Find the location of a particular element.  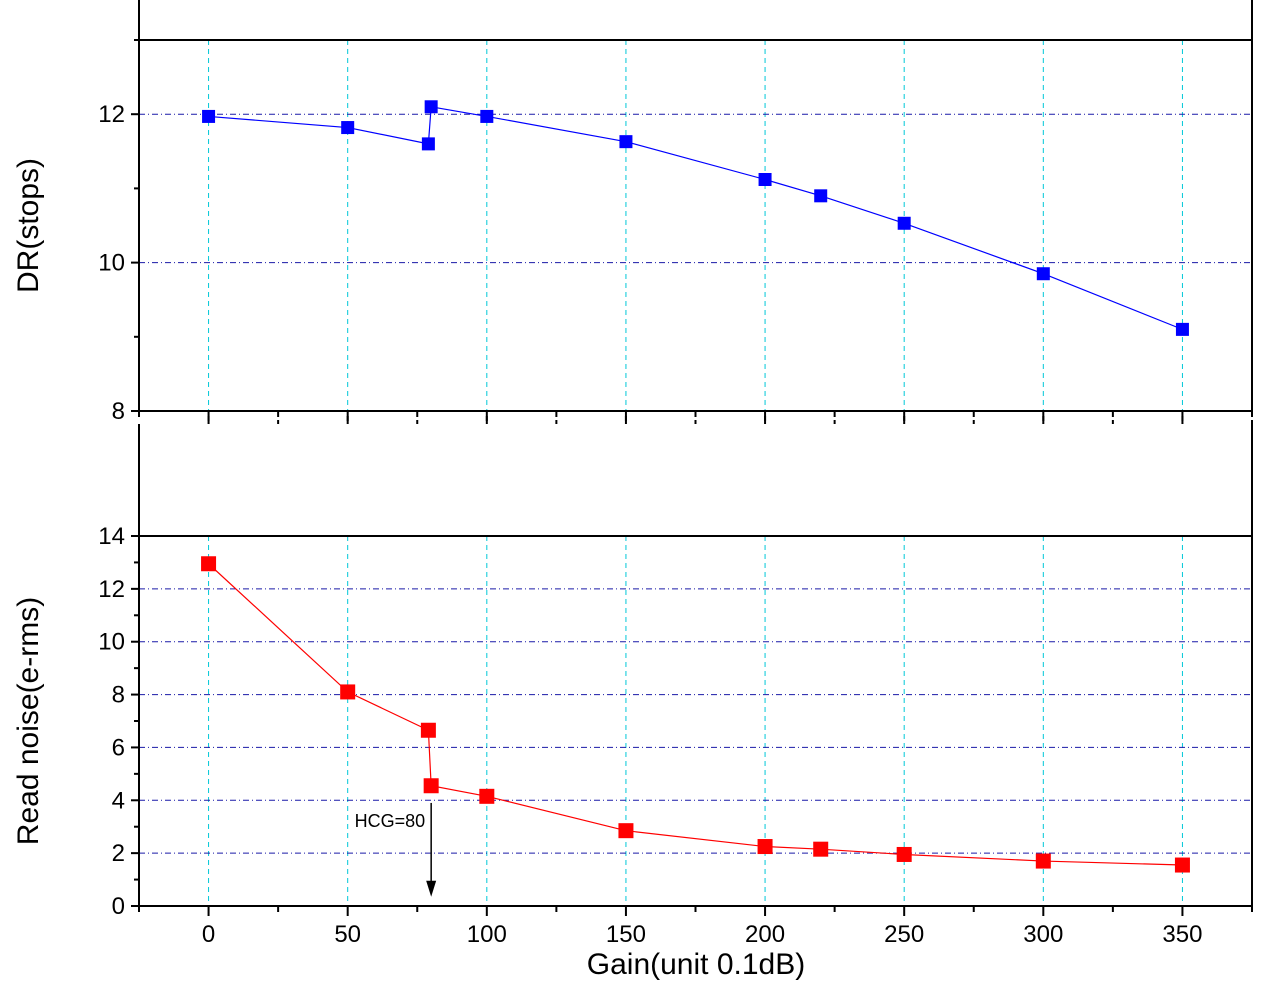

x-tick-label: 350 is located at coordinates (1182, 934).